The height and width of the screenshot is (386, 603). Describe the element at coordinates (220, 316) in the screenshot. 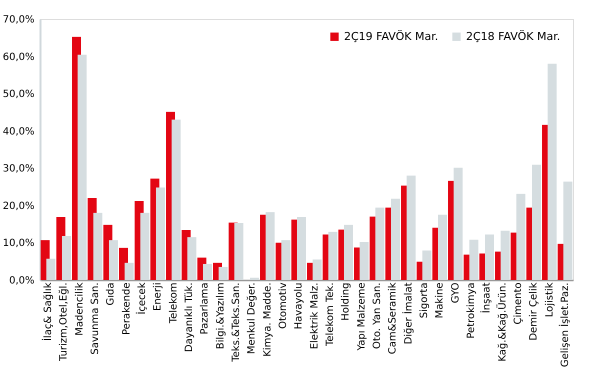

I see `x-tick-label: Bilgi.&Yazılım` at that location.